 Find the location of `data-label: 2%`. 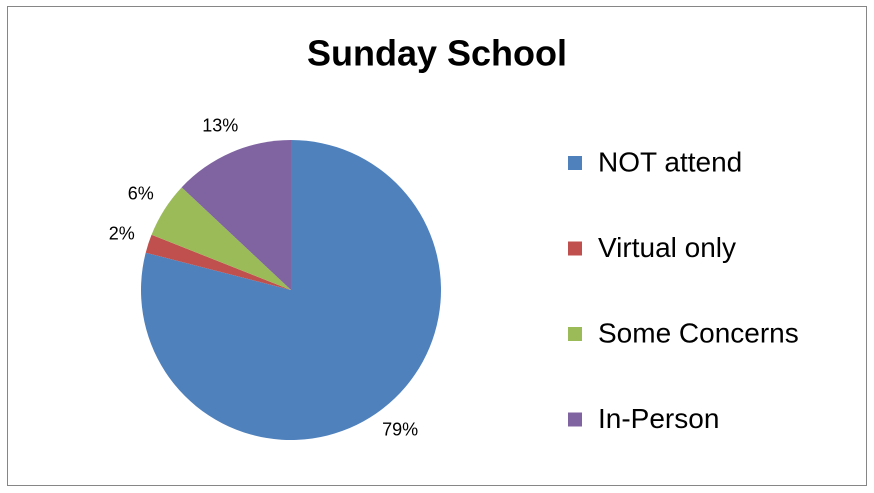

data-label: 2% is located at coordinates (122, 234).